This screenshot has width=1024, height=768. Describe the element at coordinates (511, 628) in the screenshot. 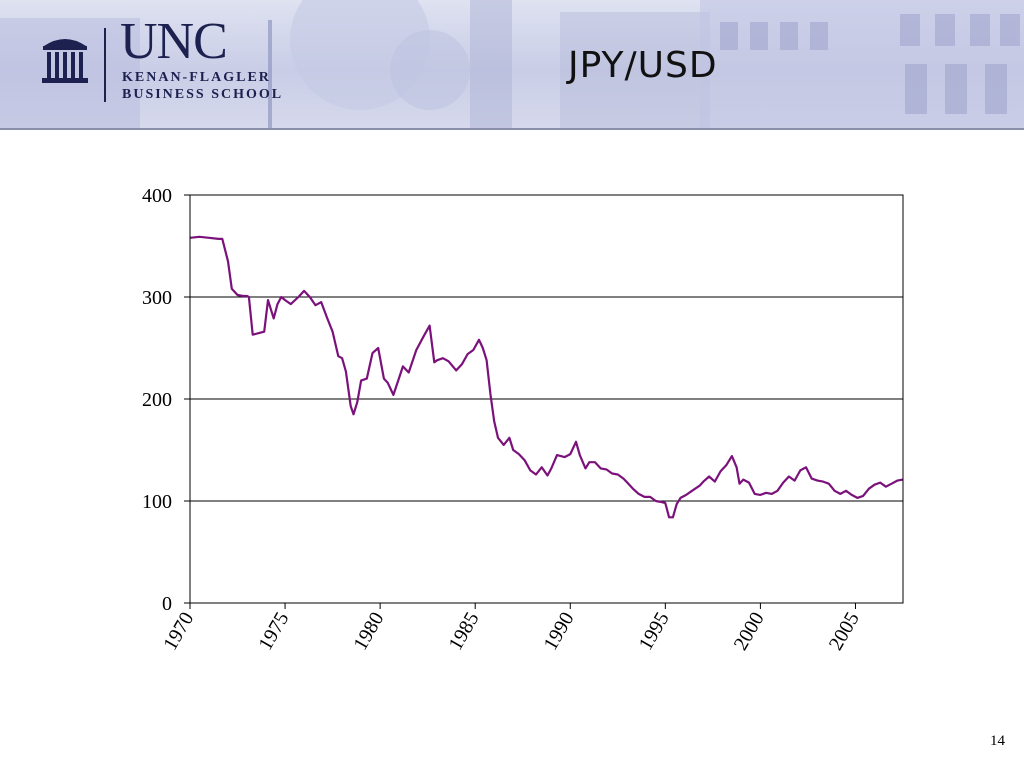

I see `x-axis: 1970 1975 1980 1985 1990 1995 2000 2005` at that location.